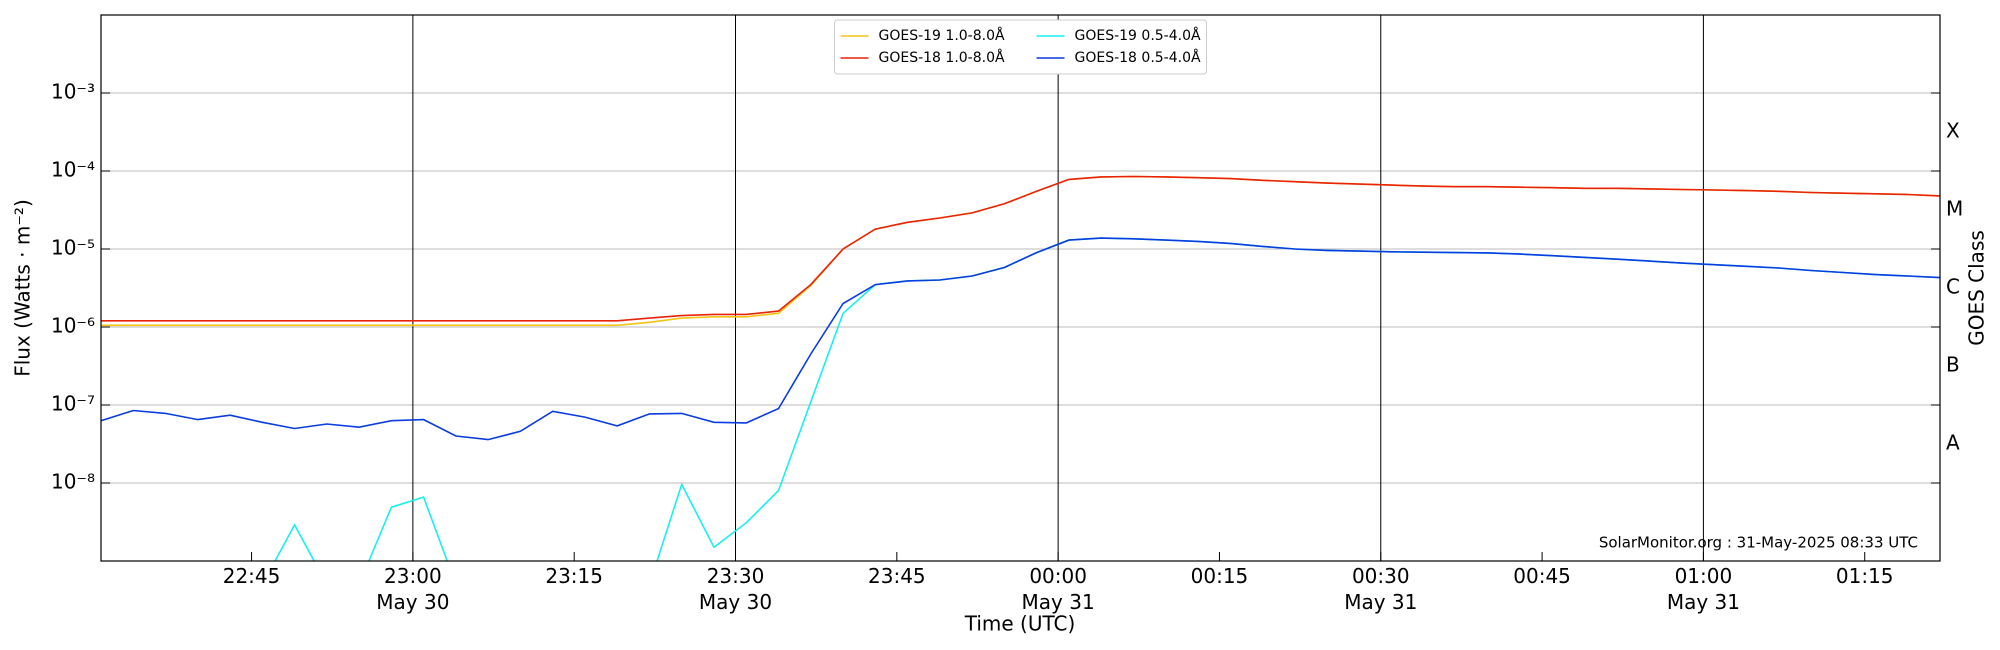  Describe the element at coordinates (1380, 589) in the screenshot. I see `x-tick-label: 00:30 May 31` at that location.